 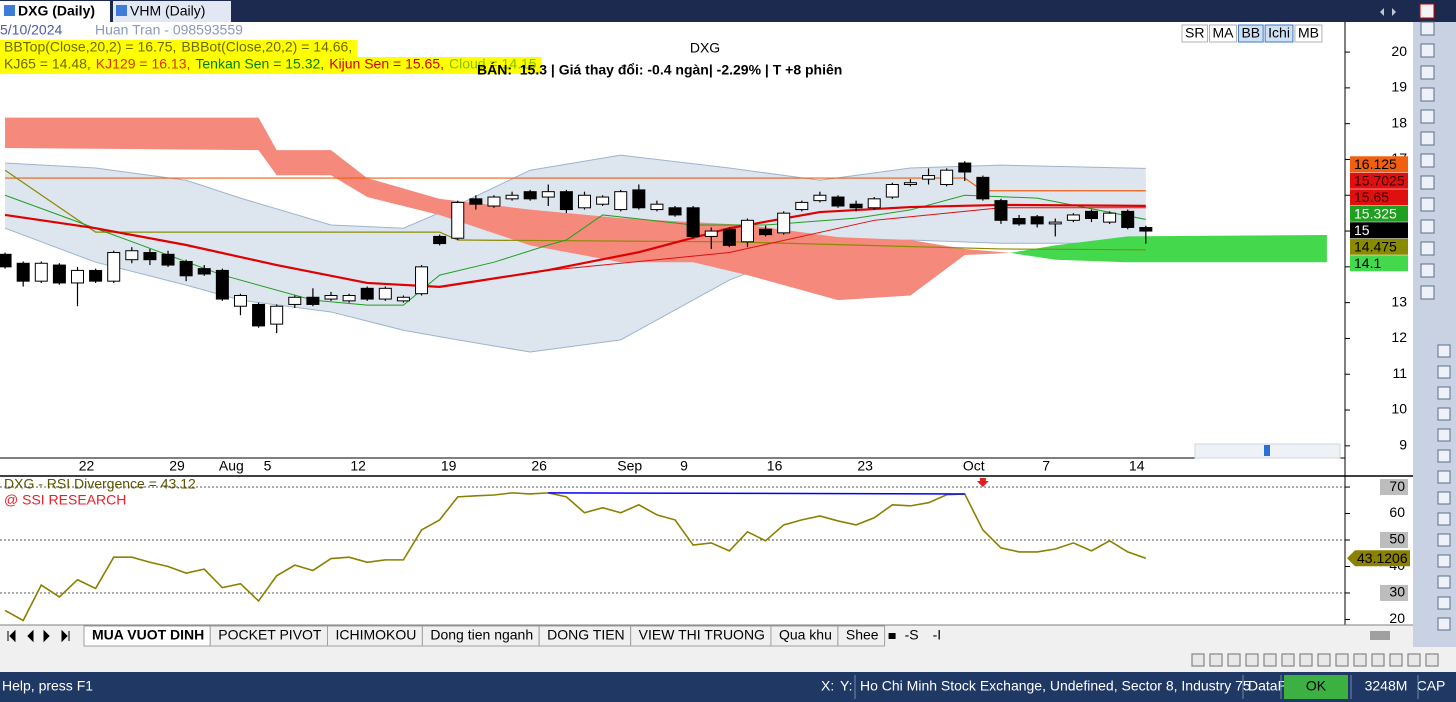 I want to click on sheet-tab-label: Qua khu, so click(x=805, y=635).